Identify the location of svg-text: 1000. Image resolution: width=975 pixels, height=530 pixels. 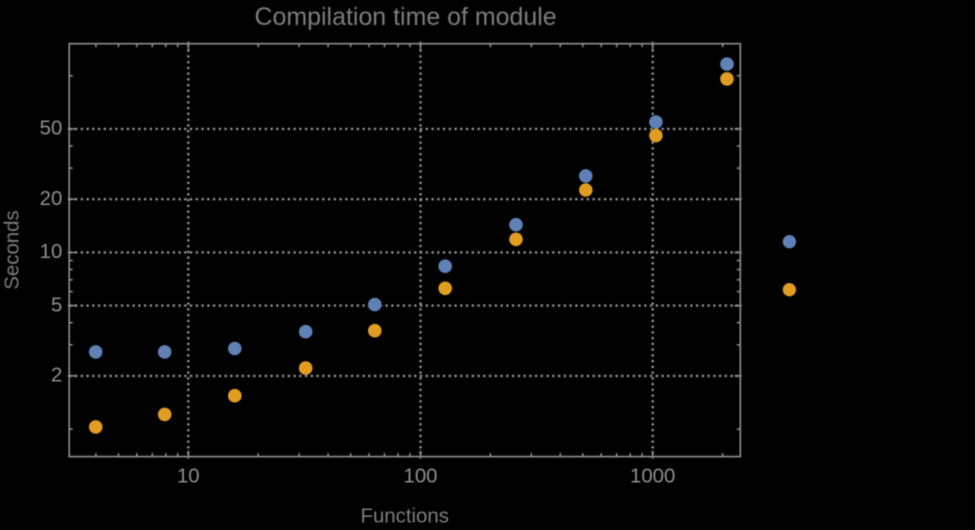
(652, 477).